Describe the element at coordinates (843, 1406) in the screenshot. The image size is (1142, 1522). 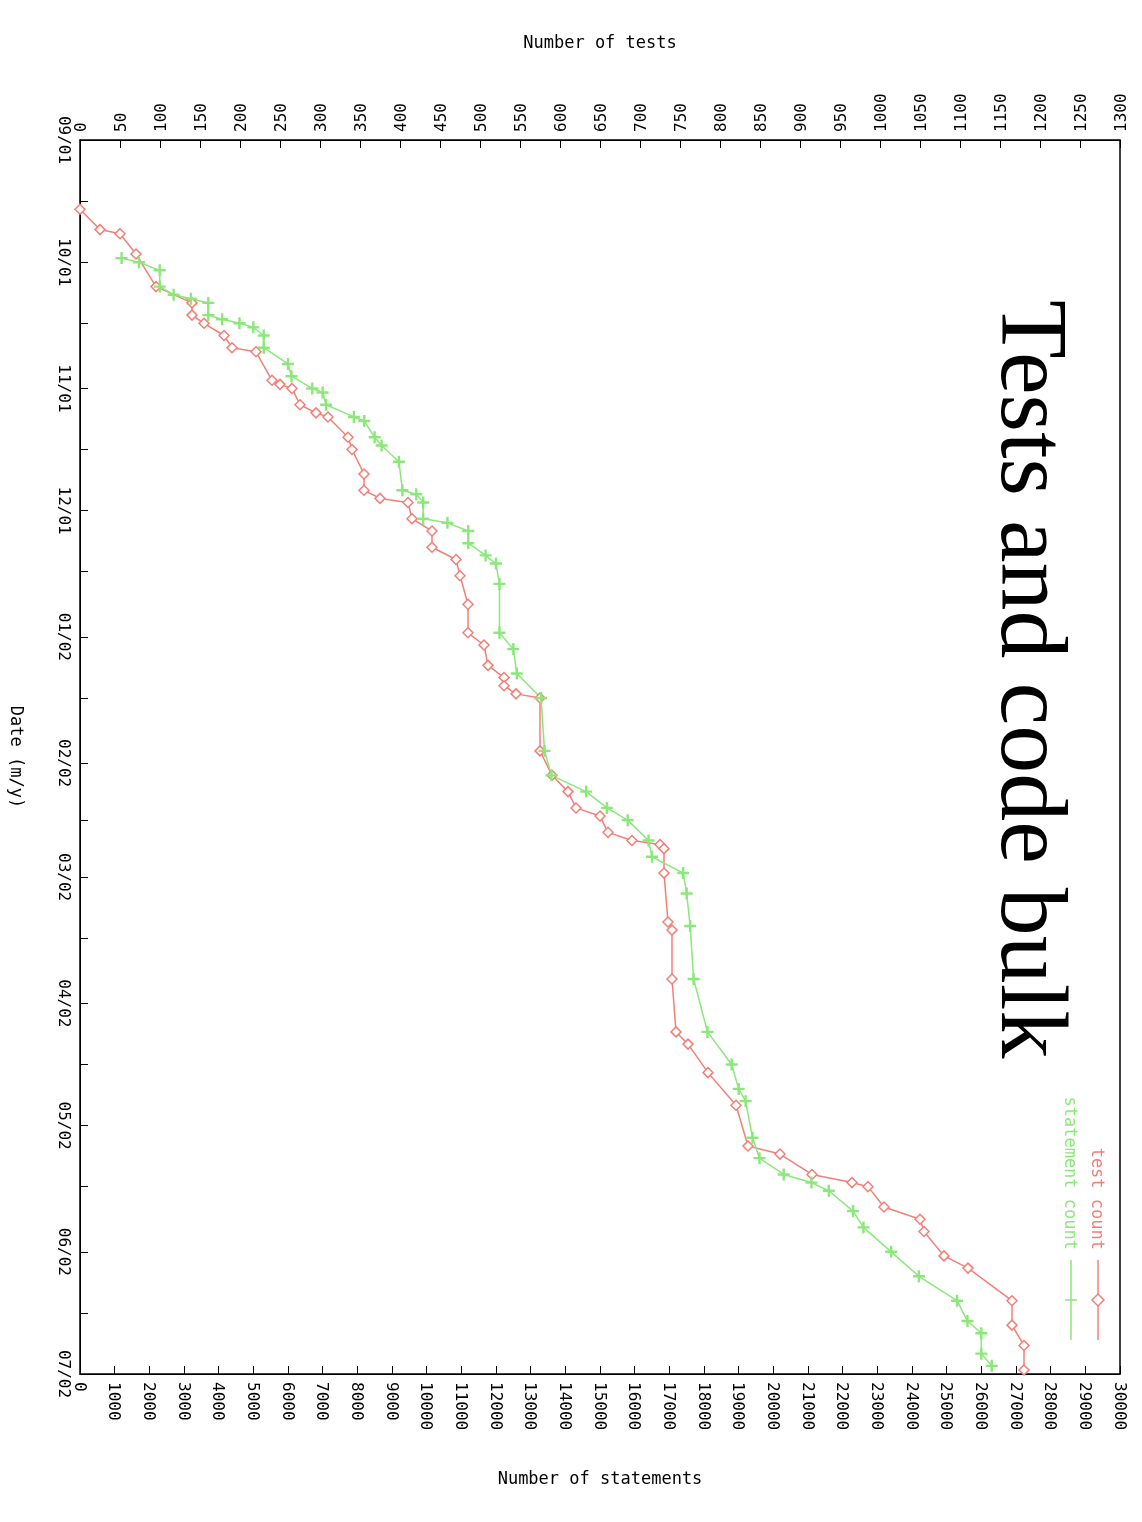
I see `x-tick-label: 22000` at that location.